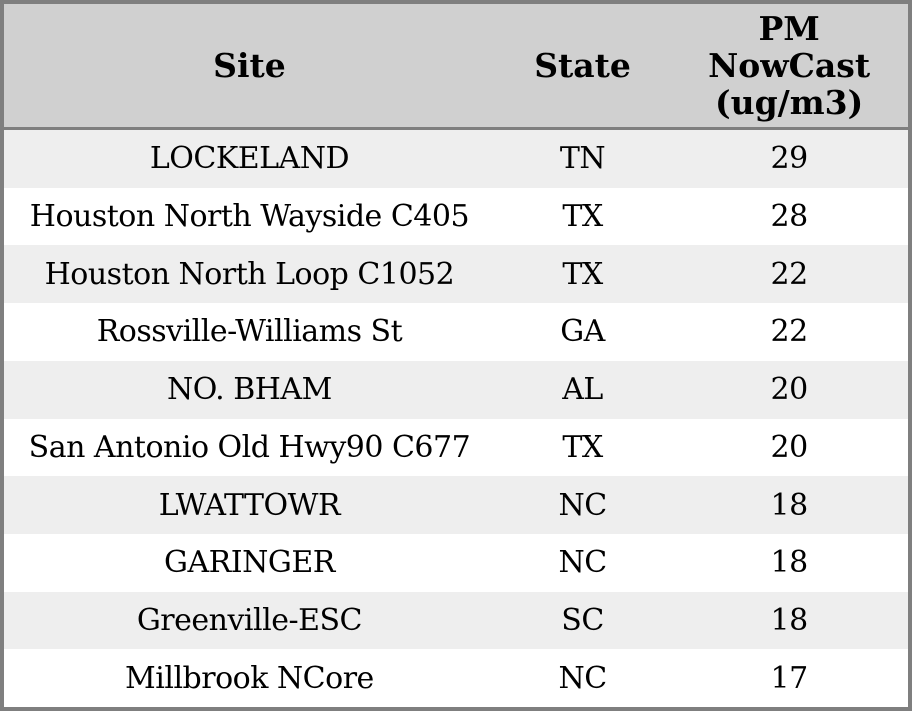  Describe the element at coordinates (249, 332) in the screenshot. I see `site-cell: Rossville-Williams St` at that location.